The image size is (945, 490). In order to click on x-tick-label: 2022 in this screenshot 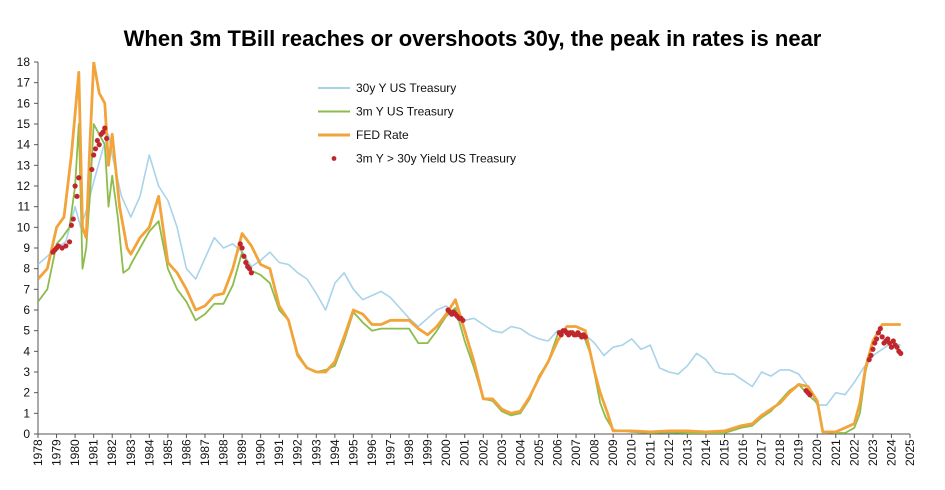, I will do `click(854, 452)`.